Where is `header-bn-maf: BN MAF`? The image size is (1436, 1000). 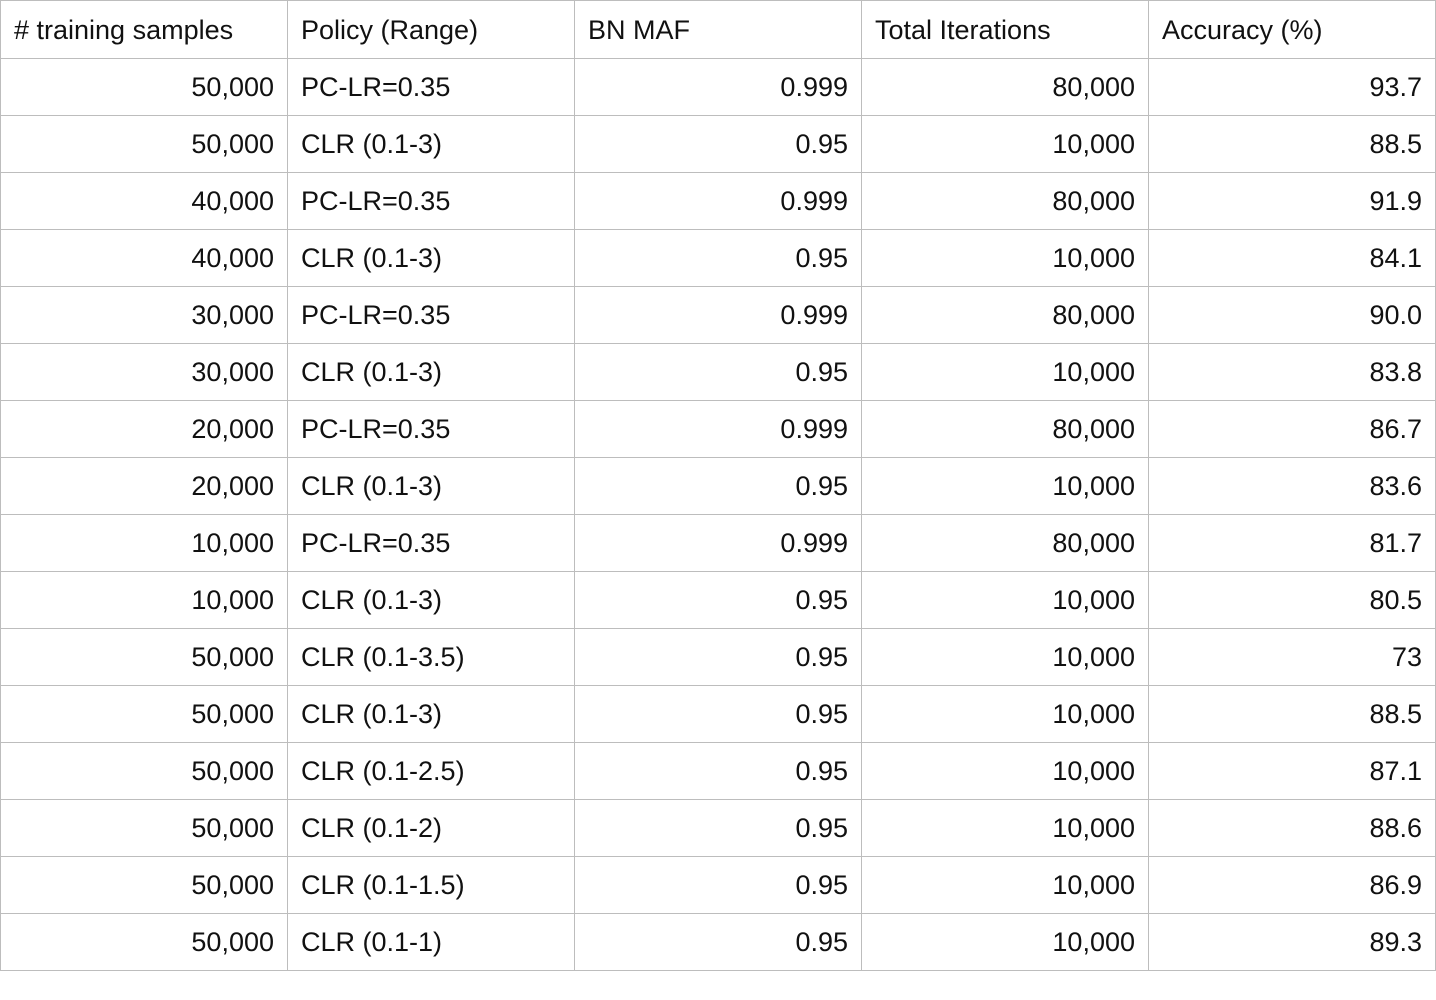
header-bn-maf: BN MAF is located at coordinates (718, 29).